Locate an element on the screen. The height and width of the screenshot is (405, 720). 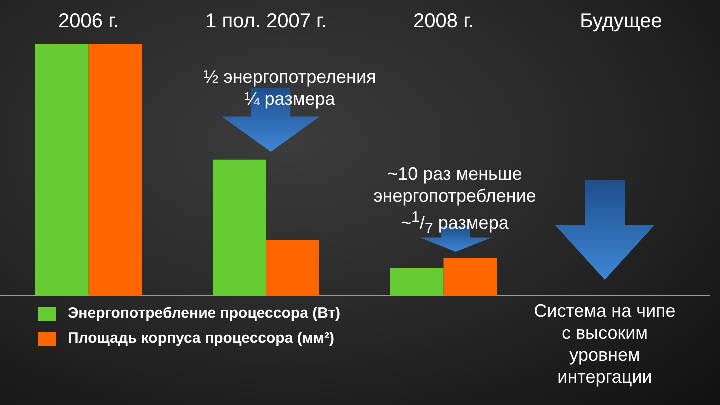
legend-label: Площадь корпуса процессора (мм²) is located at coordinates (201, 338).